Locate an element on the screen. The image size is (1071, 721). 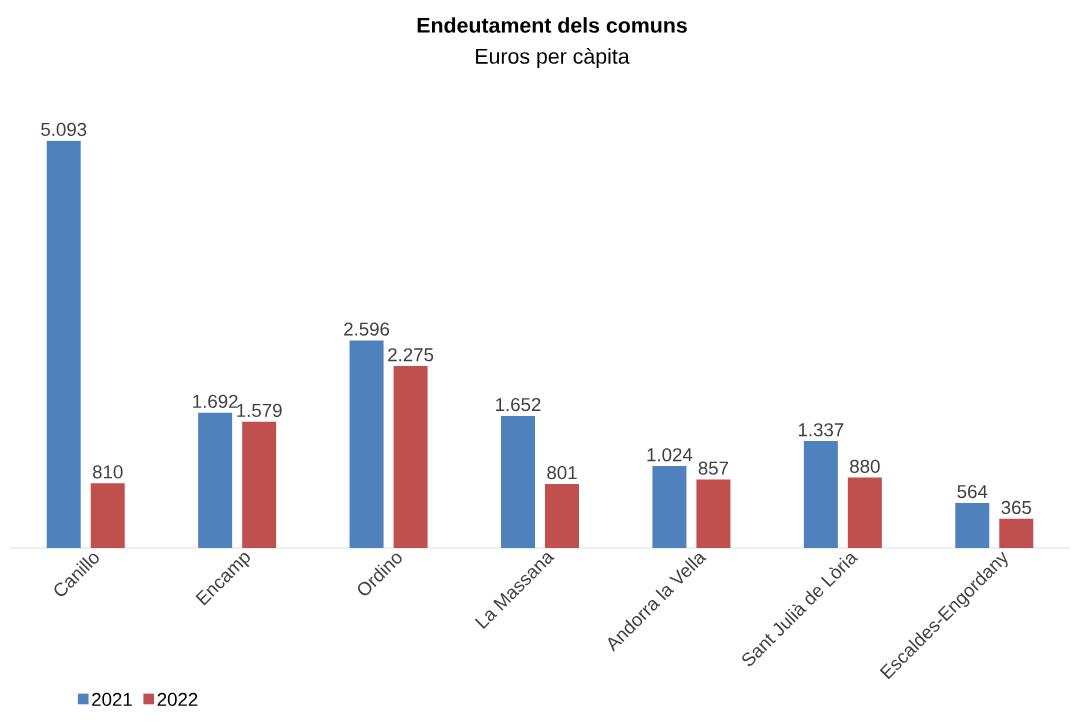
data-label: 801 is located at coordinates (562, 472).